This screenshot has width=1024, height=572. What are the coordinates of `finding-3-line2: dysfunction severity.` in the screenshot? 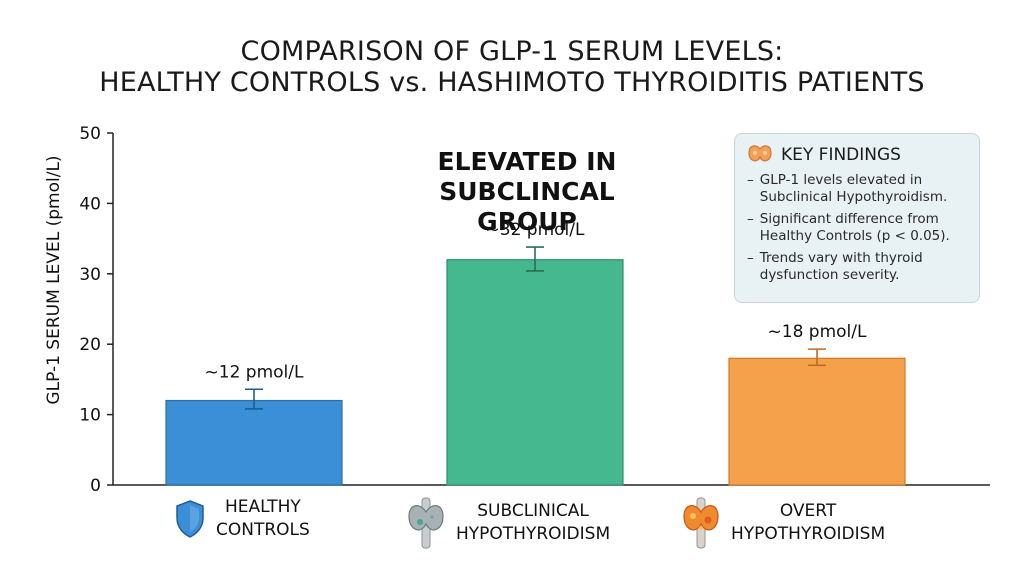 It's located at (829, 275).